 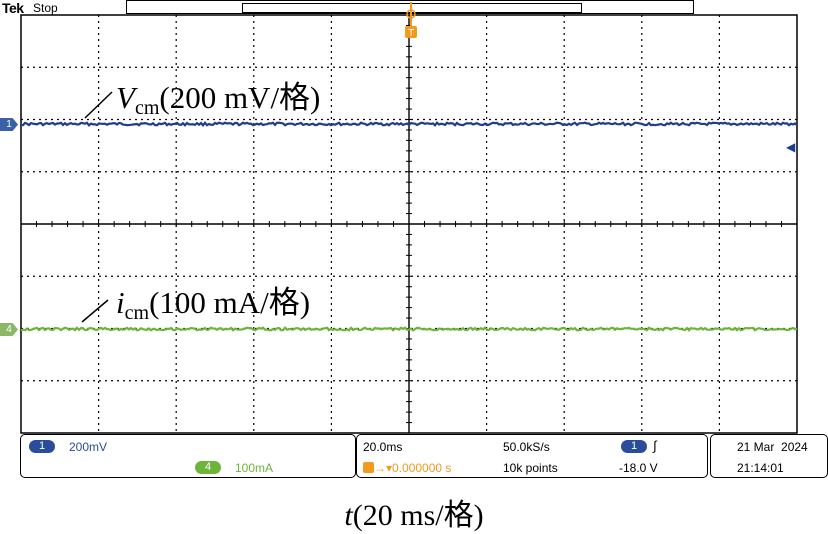 I want to click on time-axis-label: t(20 ms/格), so click(x=414, y=515).